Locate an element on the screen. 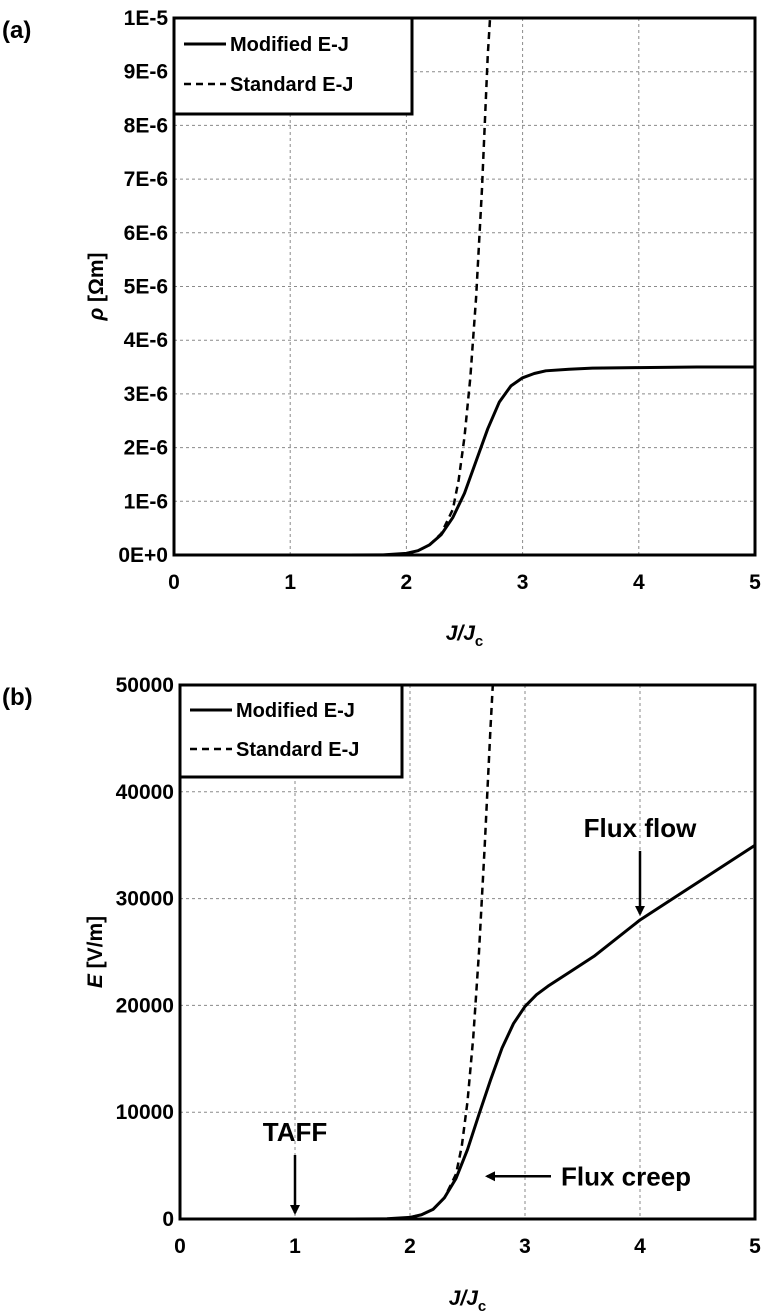 The width and height of the screenshot is (763, 1316). y-tick-label: 1E-6 is located at coordinates (146, 501).